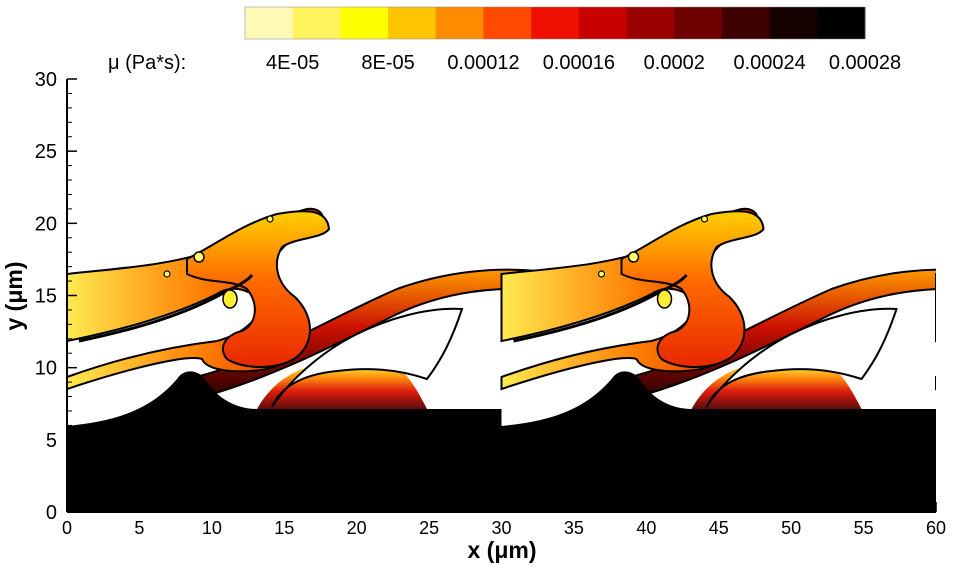 Image resolution: width=965 pixels, height=569 pixels. Describe the element at coordinates (46, 369) in the screenshot. I see `y-tick-label: 10` at that location.